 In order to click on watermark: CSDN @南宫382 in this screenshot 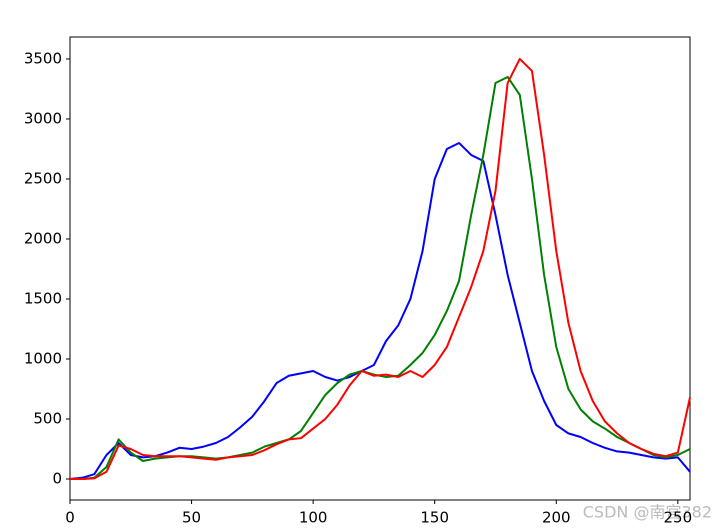, I will do `click(647, 512)`.